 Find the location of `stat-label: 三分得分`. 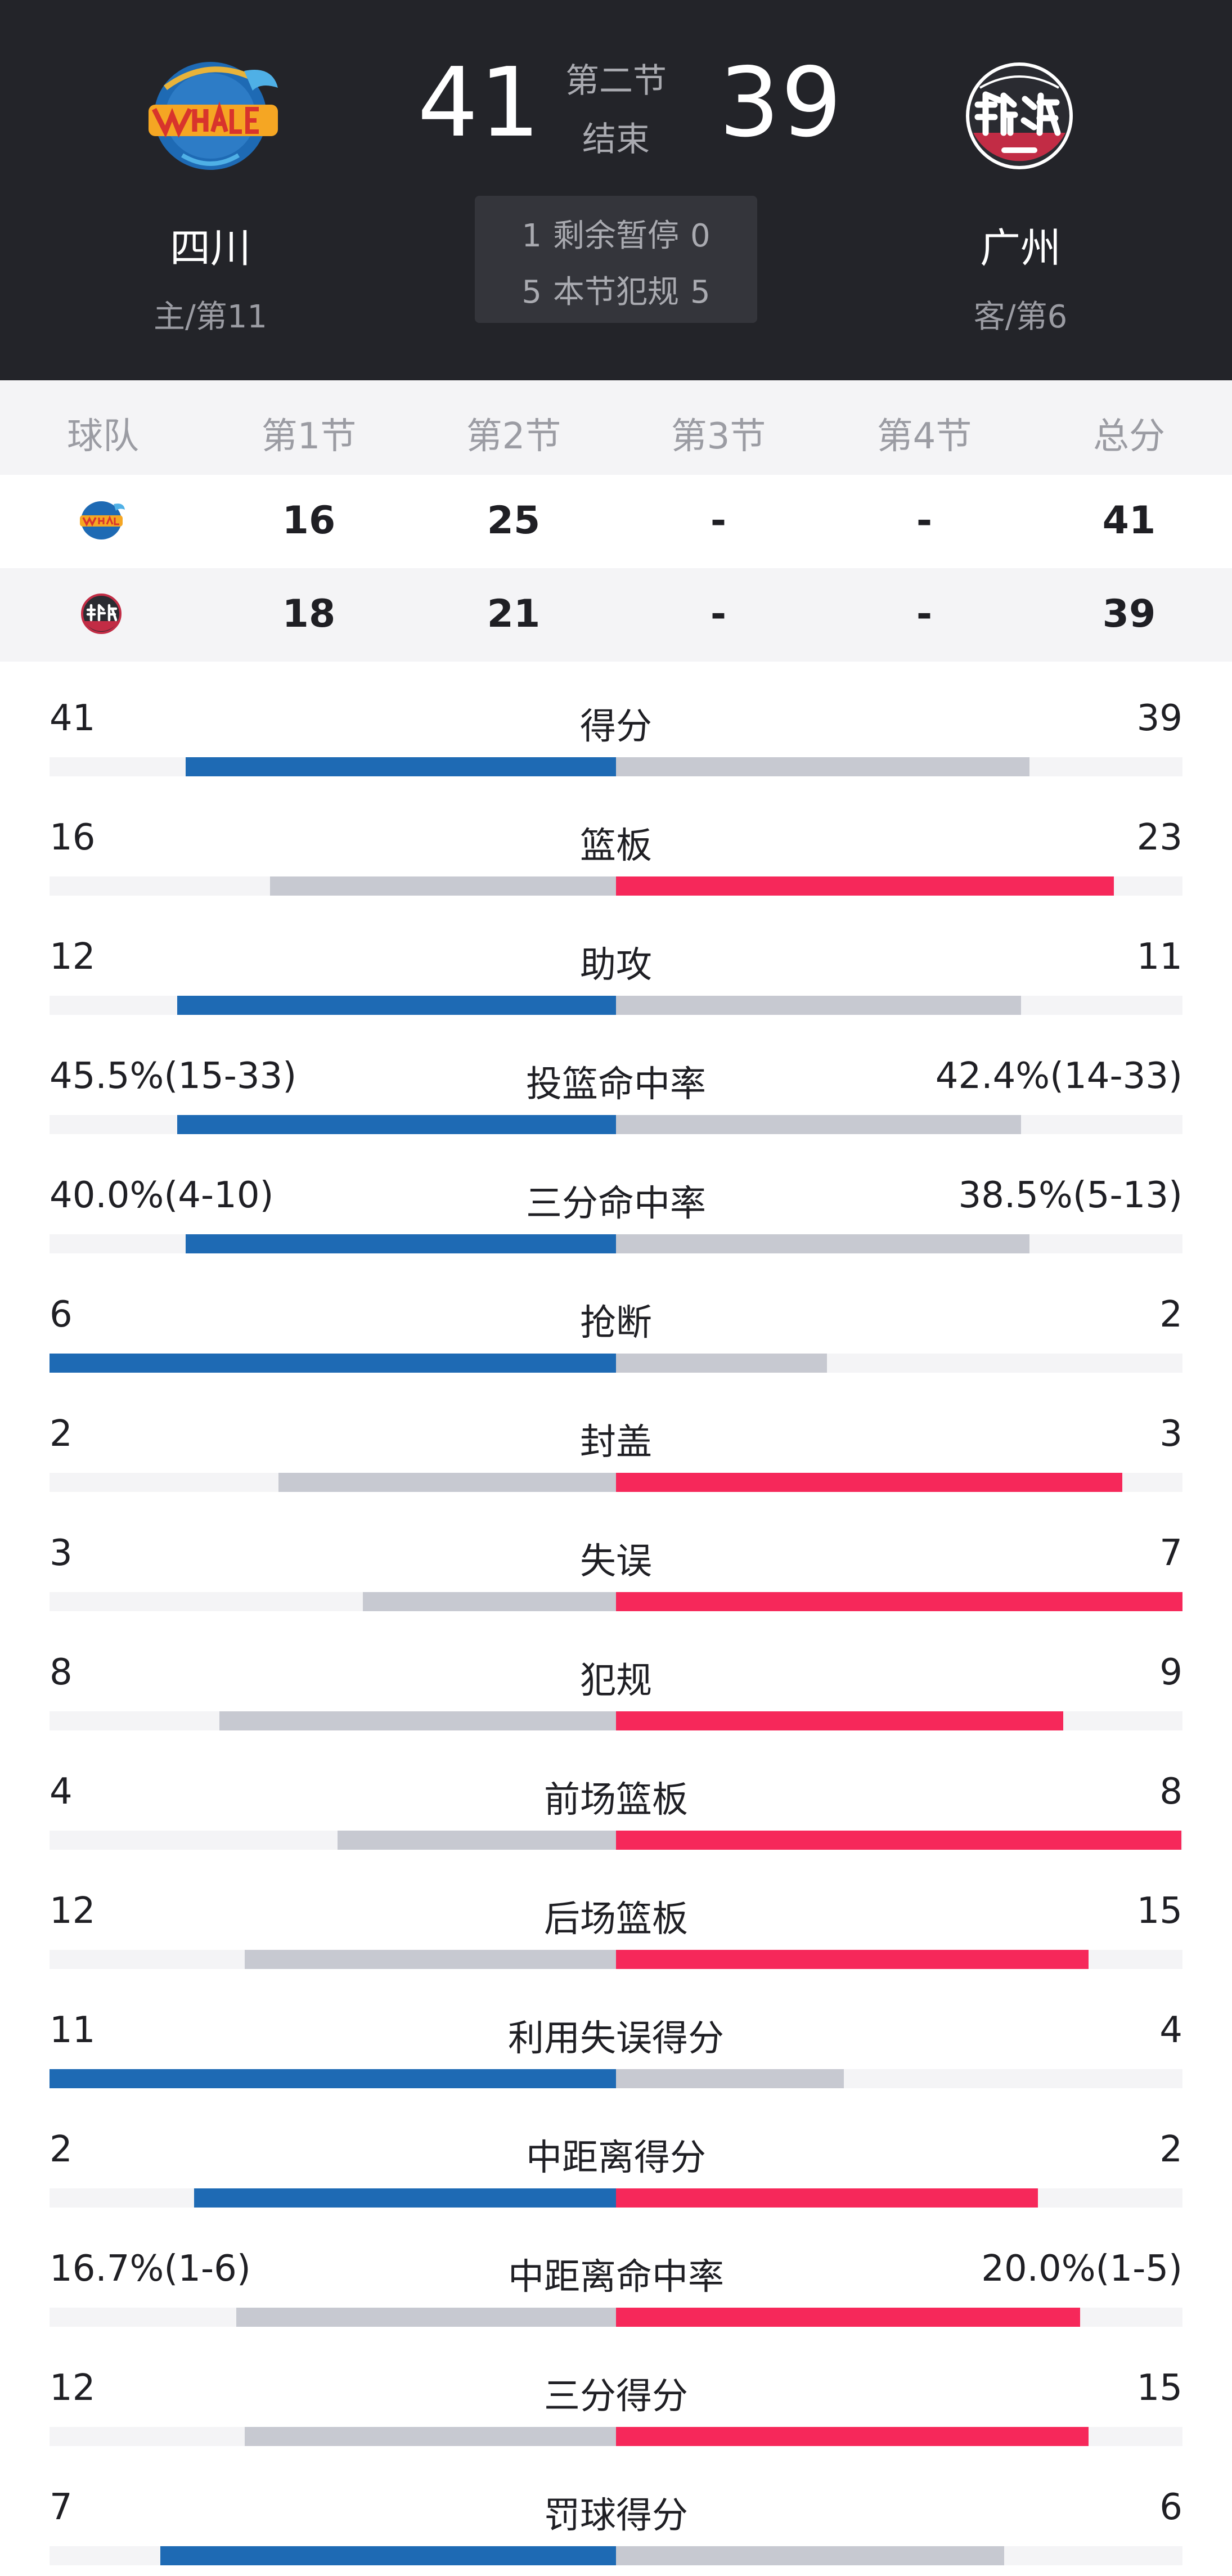

stat-label: 三分得分 is located at coordinates (616, 2396).